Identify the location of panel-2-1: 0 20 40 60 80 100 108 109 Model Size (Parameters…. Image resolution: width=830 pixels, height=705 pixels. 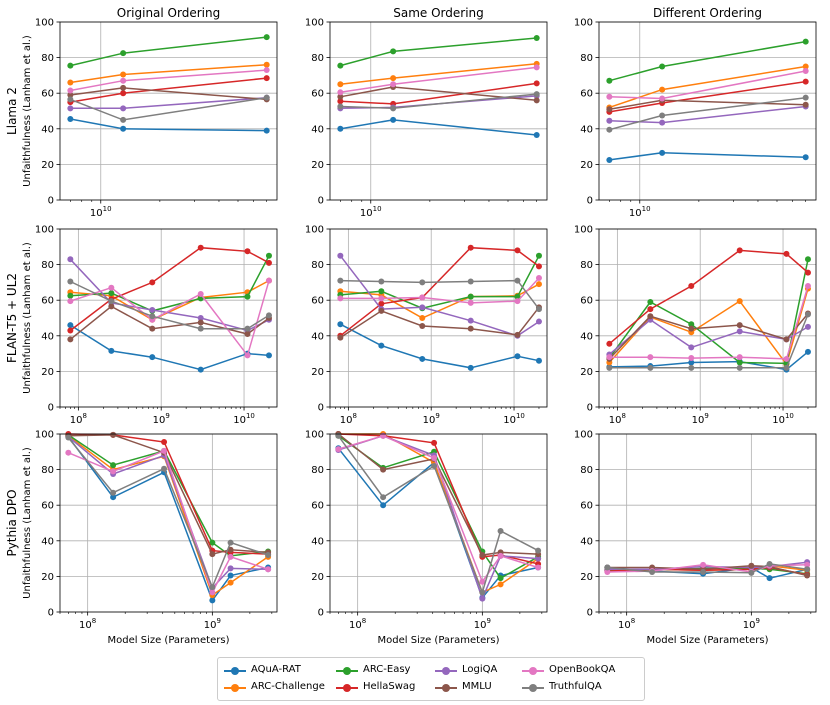
(426, 538).